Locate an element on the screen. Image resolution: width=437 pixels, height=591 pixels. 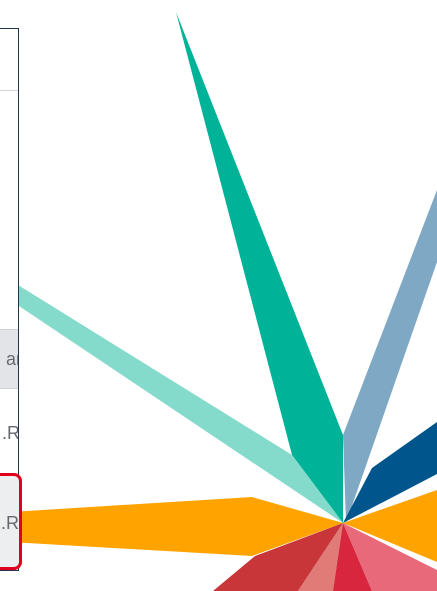
divider is located at coordinates (9, 90).